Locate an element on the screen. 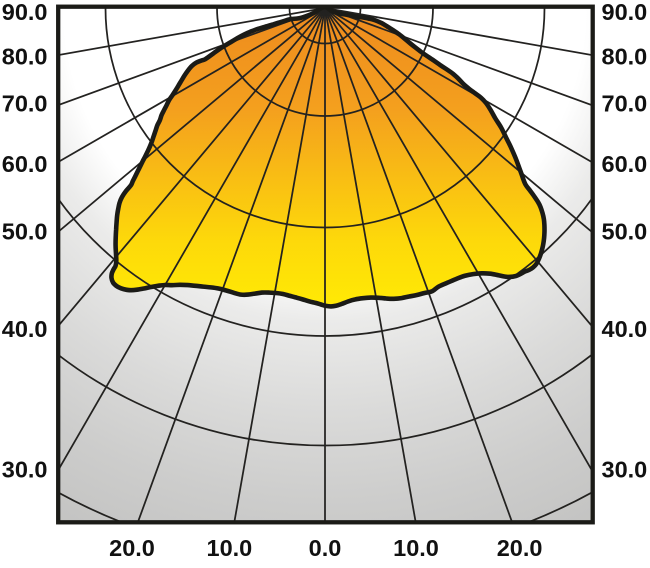  svg-text: 0.0 is located at coordinates (325, 548).